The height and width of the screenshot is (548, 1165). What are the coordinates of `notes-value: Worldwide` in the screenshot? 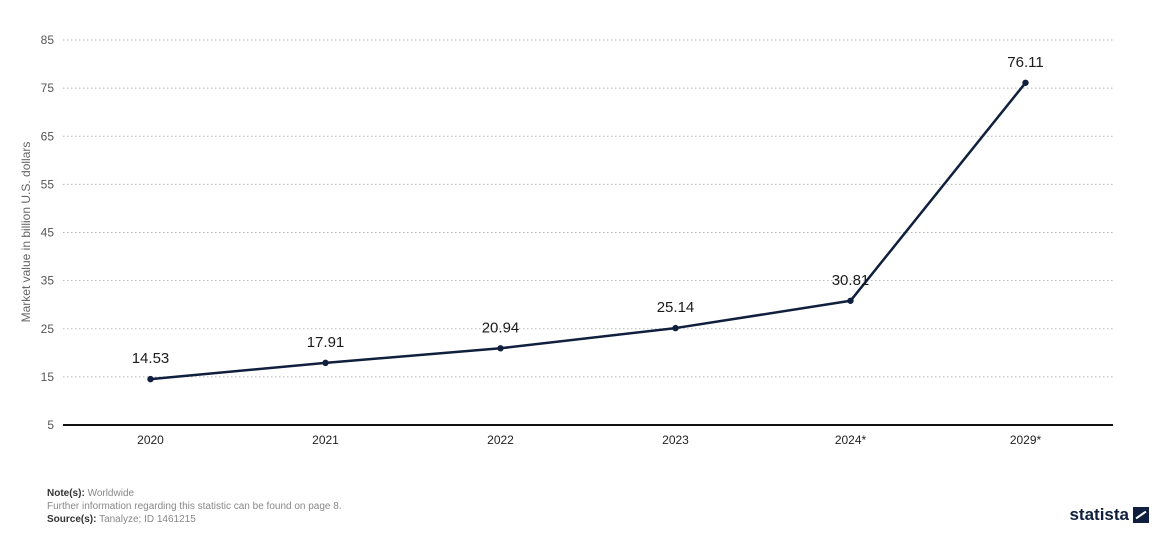 It's located at (111, 493).